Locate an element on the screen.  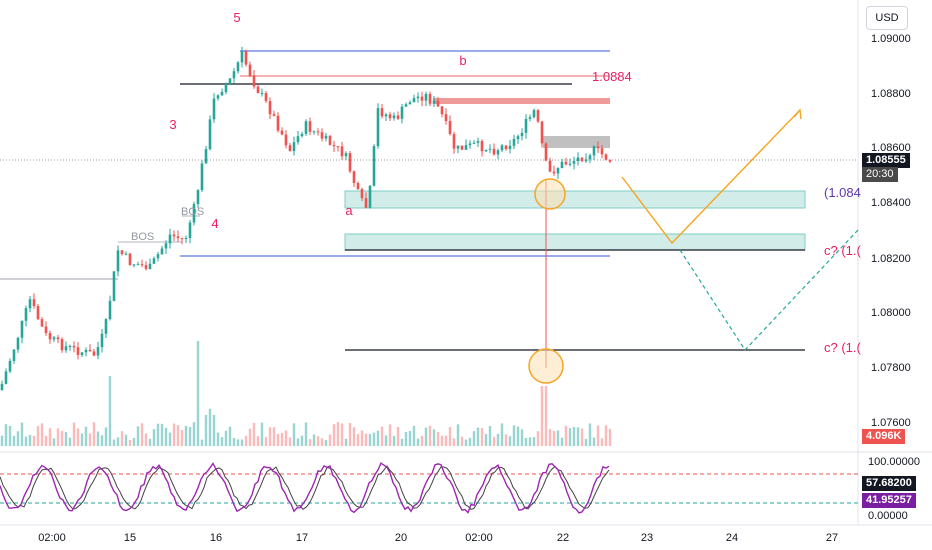
currency-button: USD is located at coordinates (887, 18).